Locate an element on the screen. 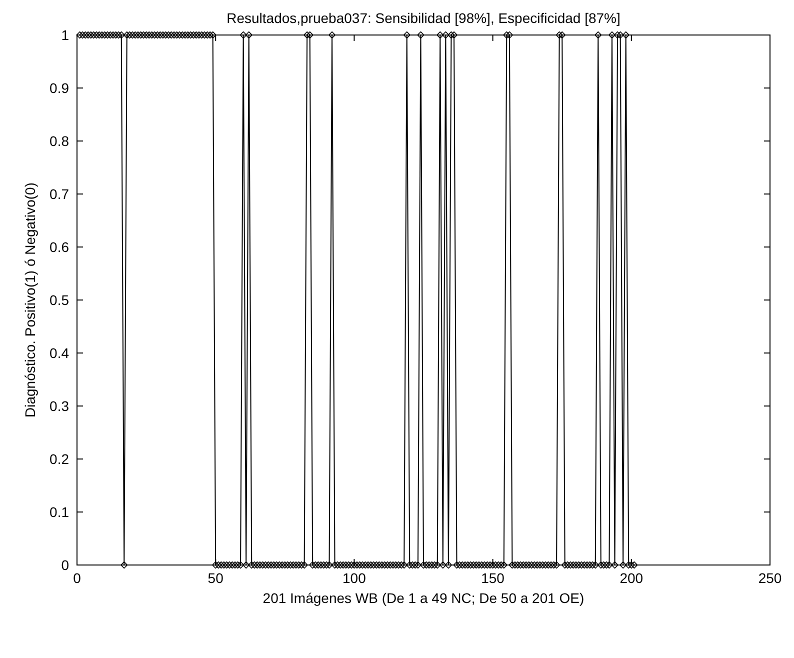  y-tick-label: 0.9 is located at coordinates (60, 88).